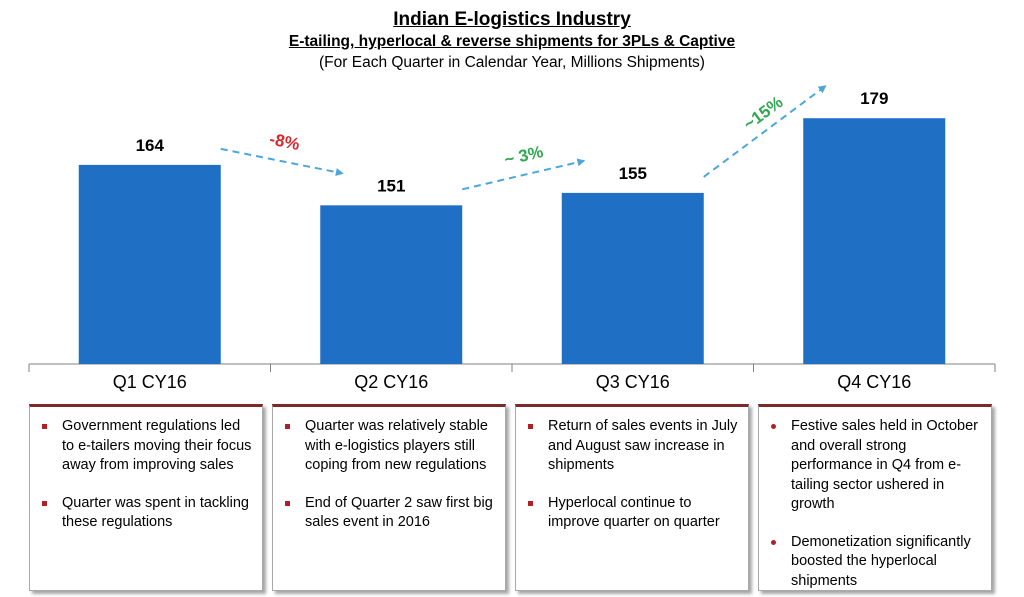 The width and height of the screenshot is (1024, 597). I want to click on change-label: ~15%, so click(763, 113).